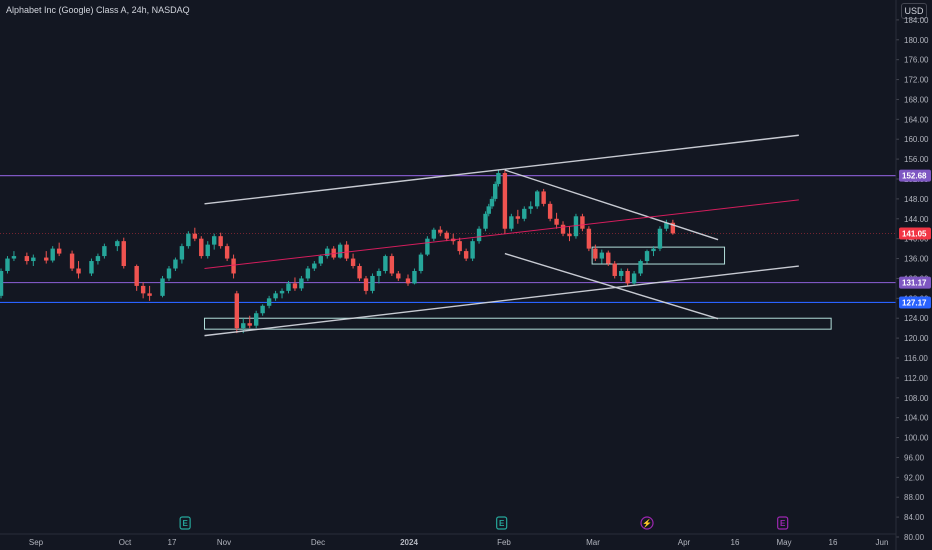 This screenshot has height=550, width=932. I want to click on price-tick-label-22: 96.00, so click(914, 457).